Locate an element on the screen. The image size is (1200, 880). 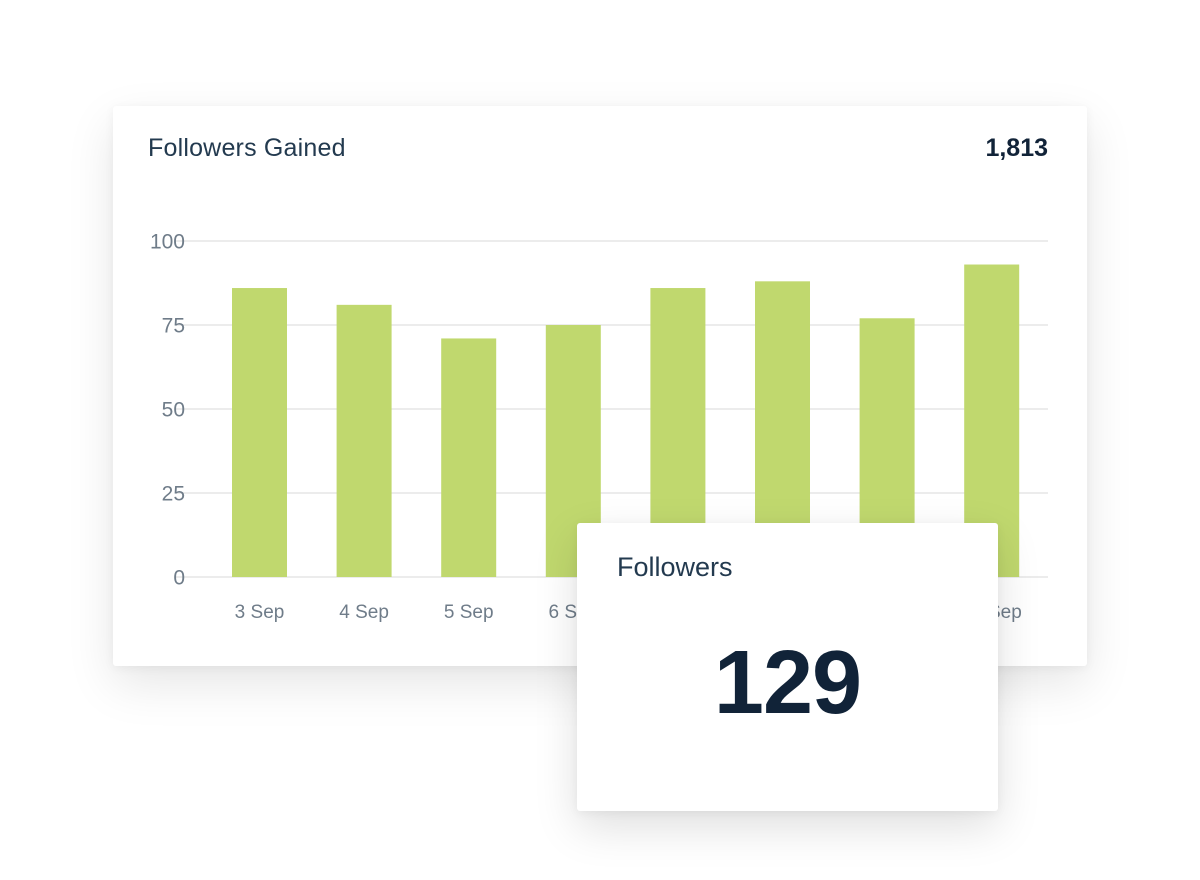
metric-label: Followers is located at coordinates (675, 567).